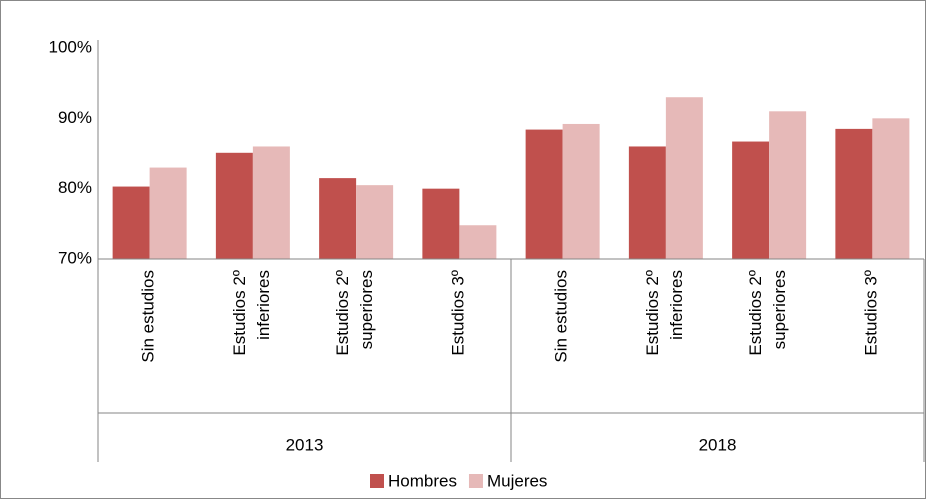 The width and height of the screenshot is (926, 499). What do you see at coordinates (305, 444) in the screenshot?
I see `group-label: 2013` at bounding box center [305, 444].